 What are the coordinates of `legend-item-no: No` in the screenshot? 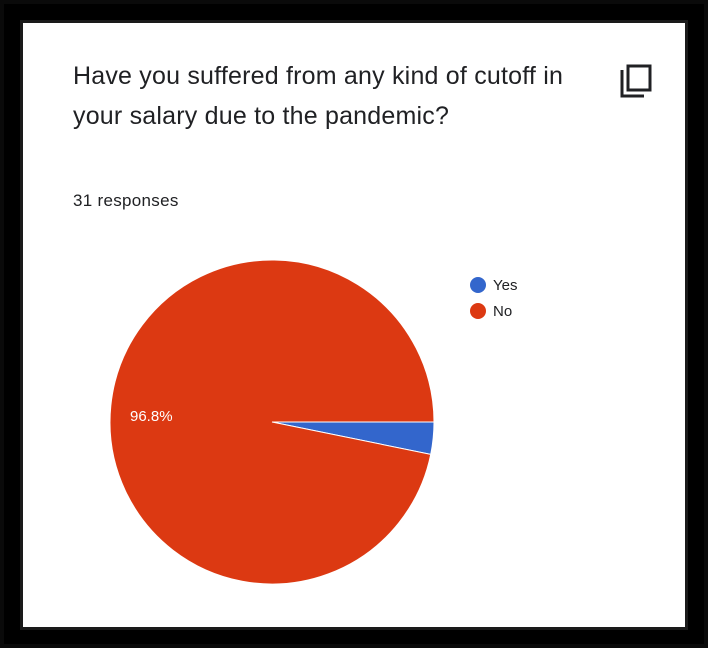 It's located at (493, 311).